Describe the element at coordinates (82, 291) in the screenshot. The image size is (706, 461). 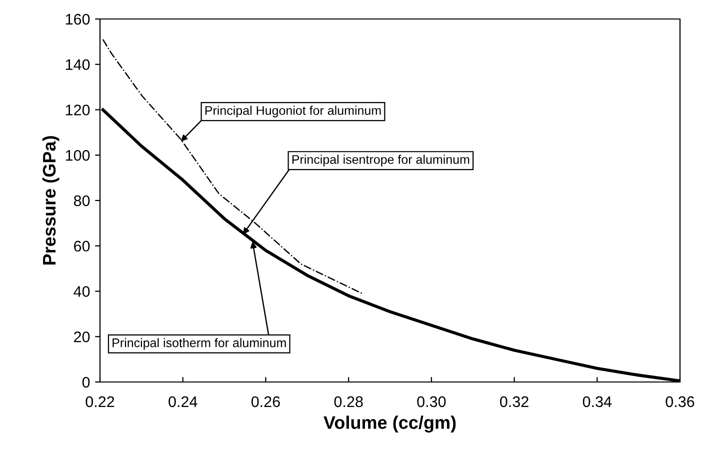
I see `y-tick-label: 40` at that location.